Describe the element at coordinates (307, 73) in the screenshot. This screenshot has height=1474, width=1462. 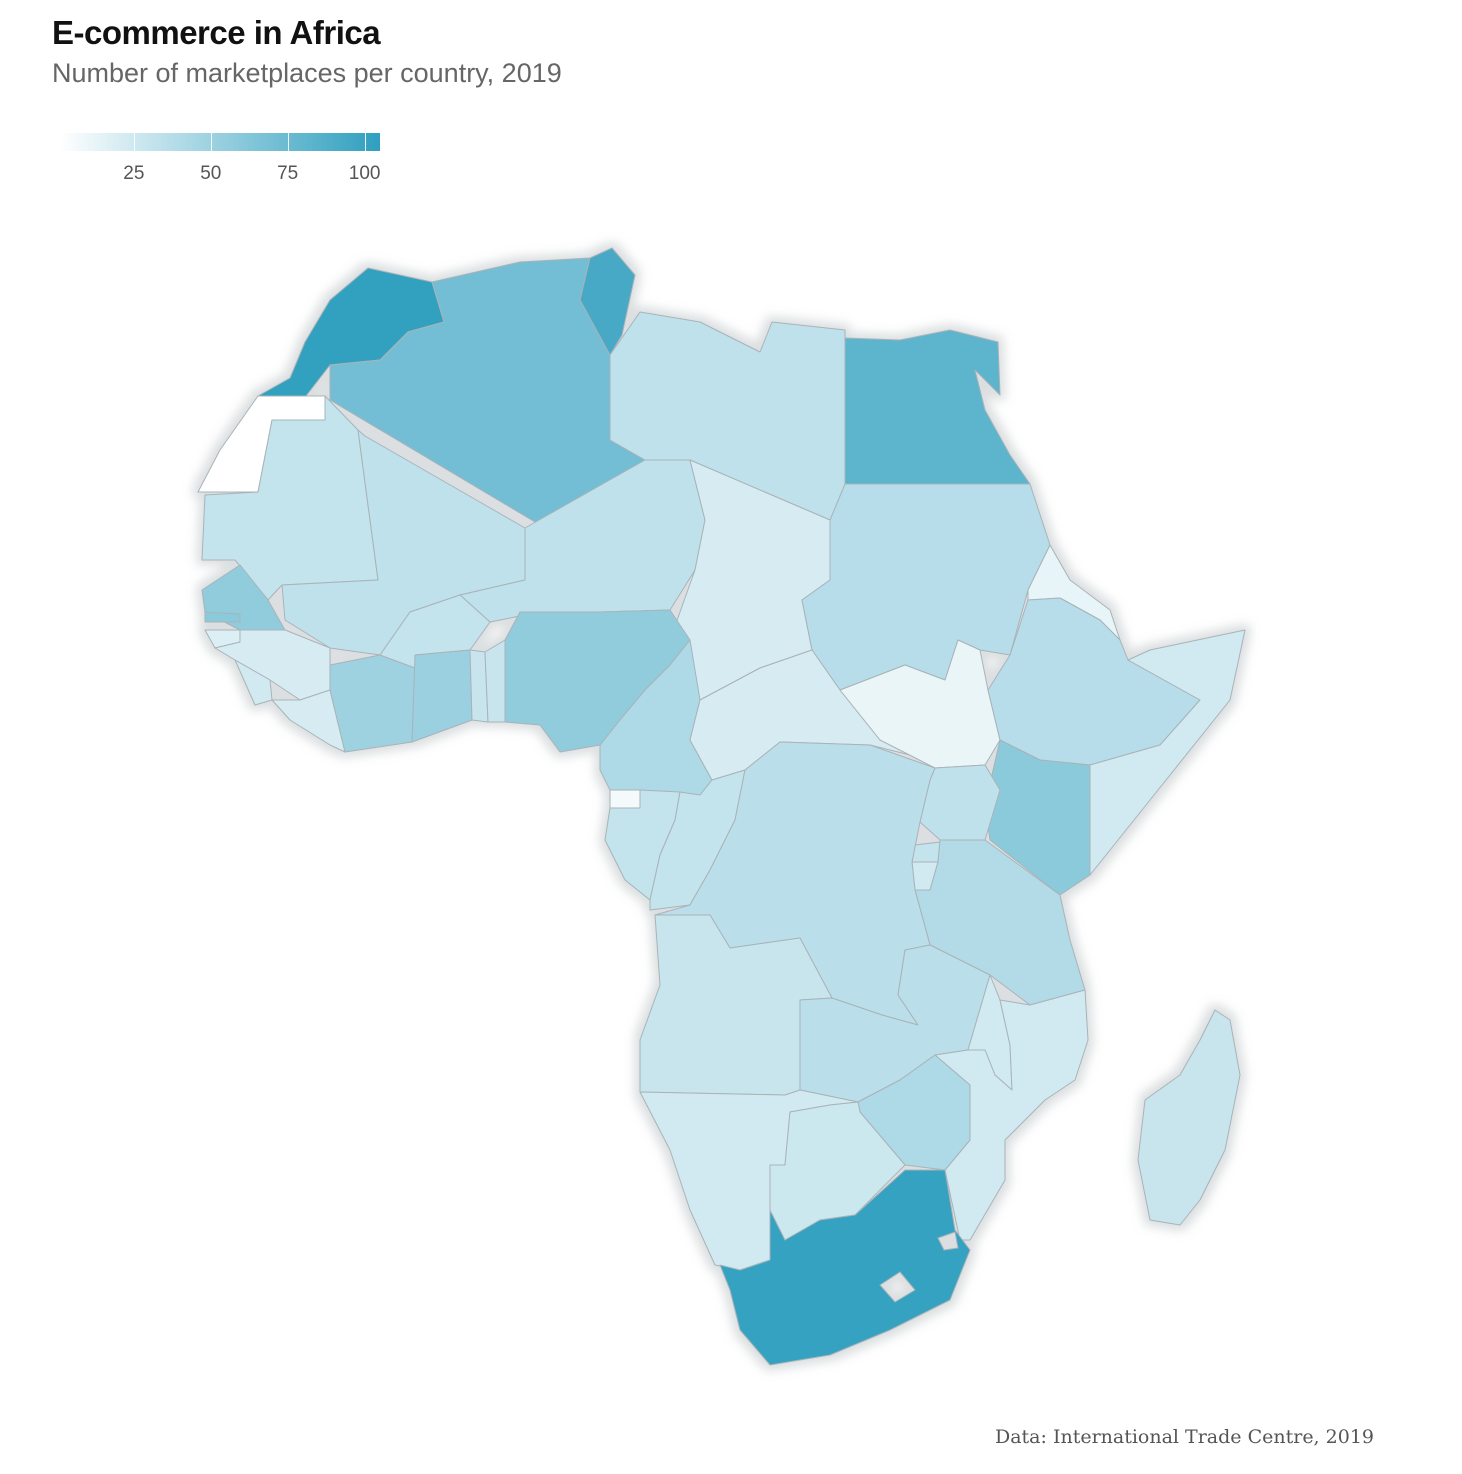
I see `chart-subtitle: Number of marketplaces per country, 2019` at that location.